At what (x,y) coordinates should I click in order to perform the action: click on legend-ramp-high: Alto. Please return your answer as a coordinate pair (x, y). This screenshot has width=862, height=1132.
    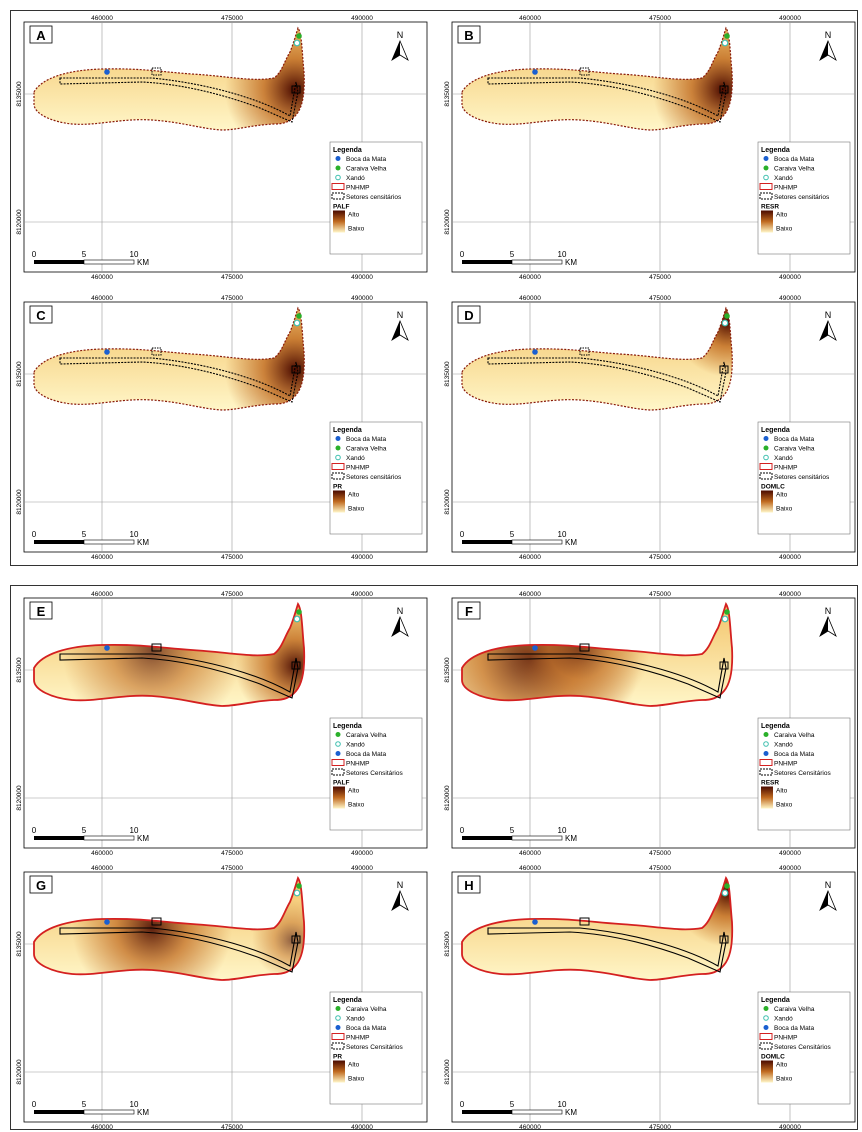
    Looking at the image, I should click on (354, 1065).